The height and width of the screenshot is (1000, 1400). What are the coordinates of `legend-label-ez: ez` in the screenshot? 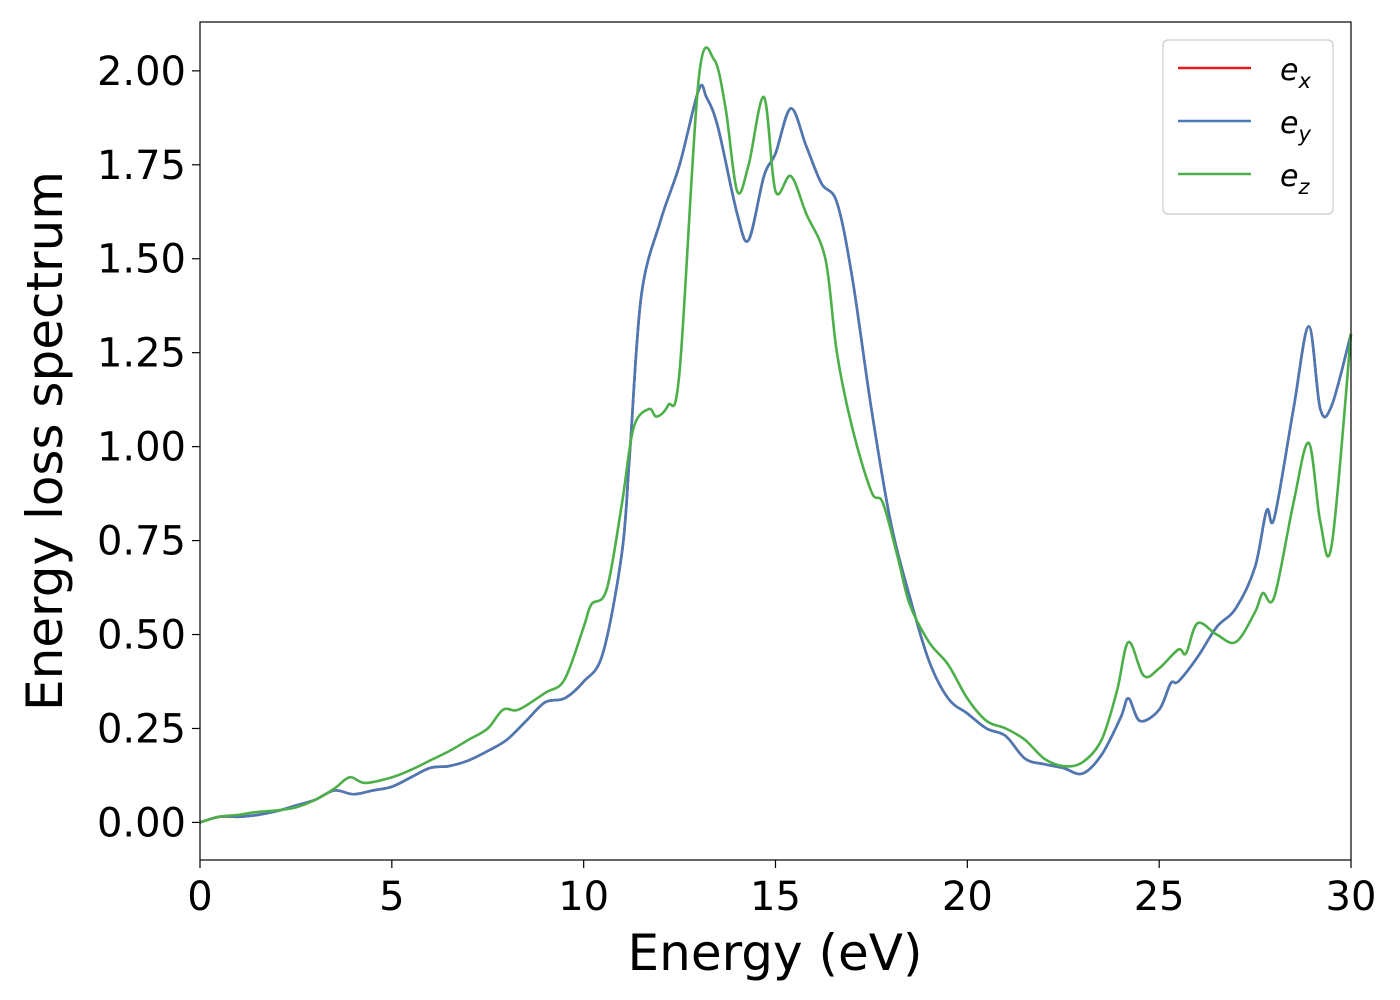 It's located at (1295, 179).